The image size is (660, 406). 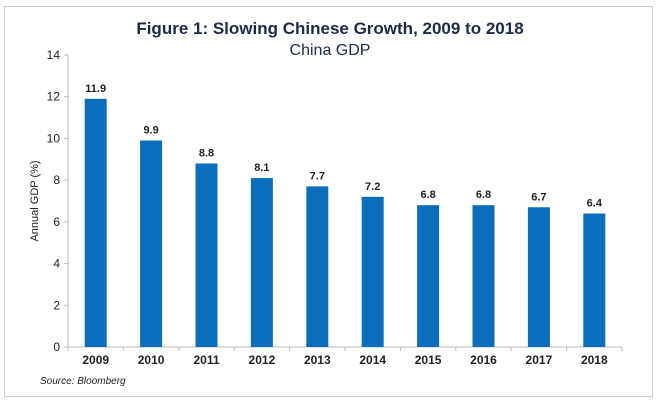 I want to click on source-note: Source: Bloomberg, so click(x=83, y=381).